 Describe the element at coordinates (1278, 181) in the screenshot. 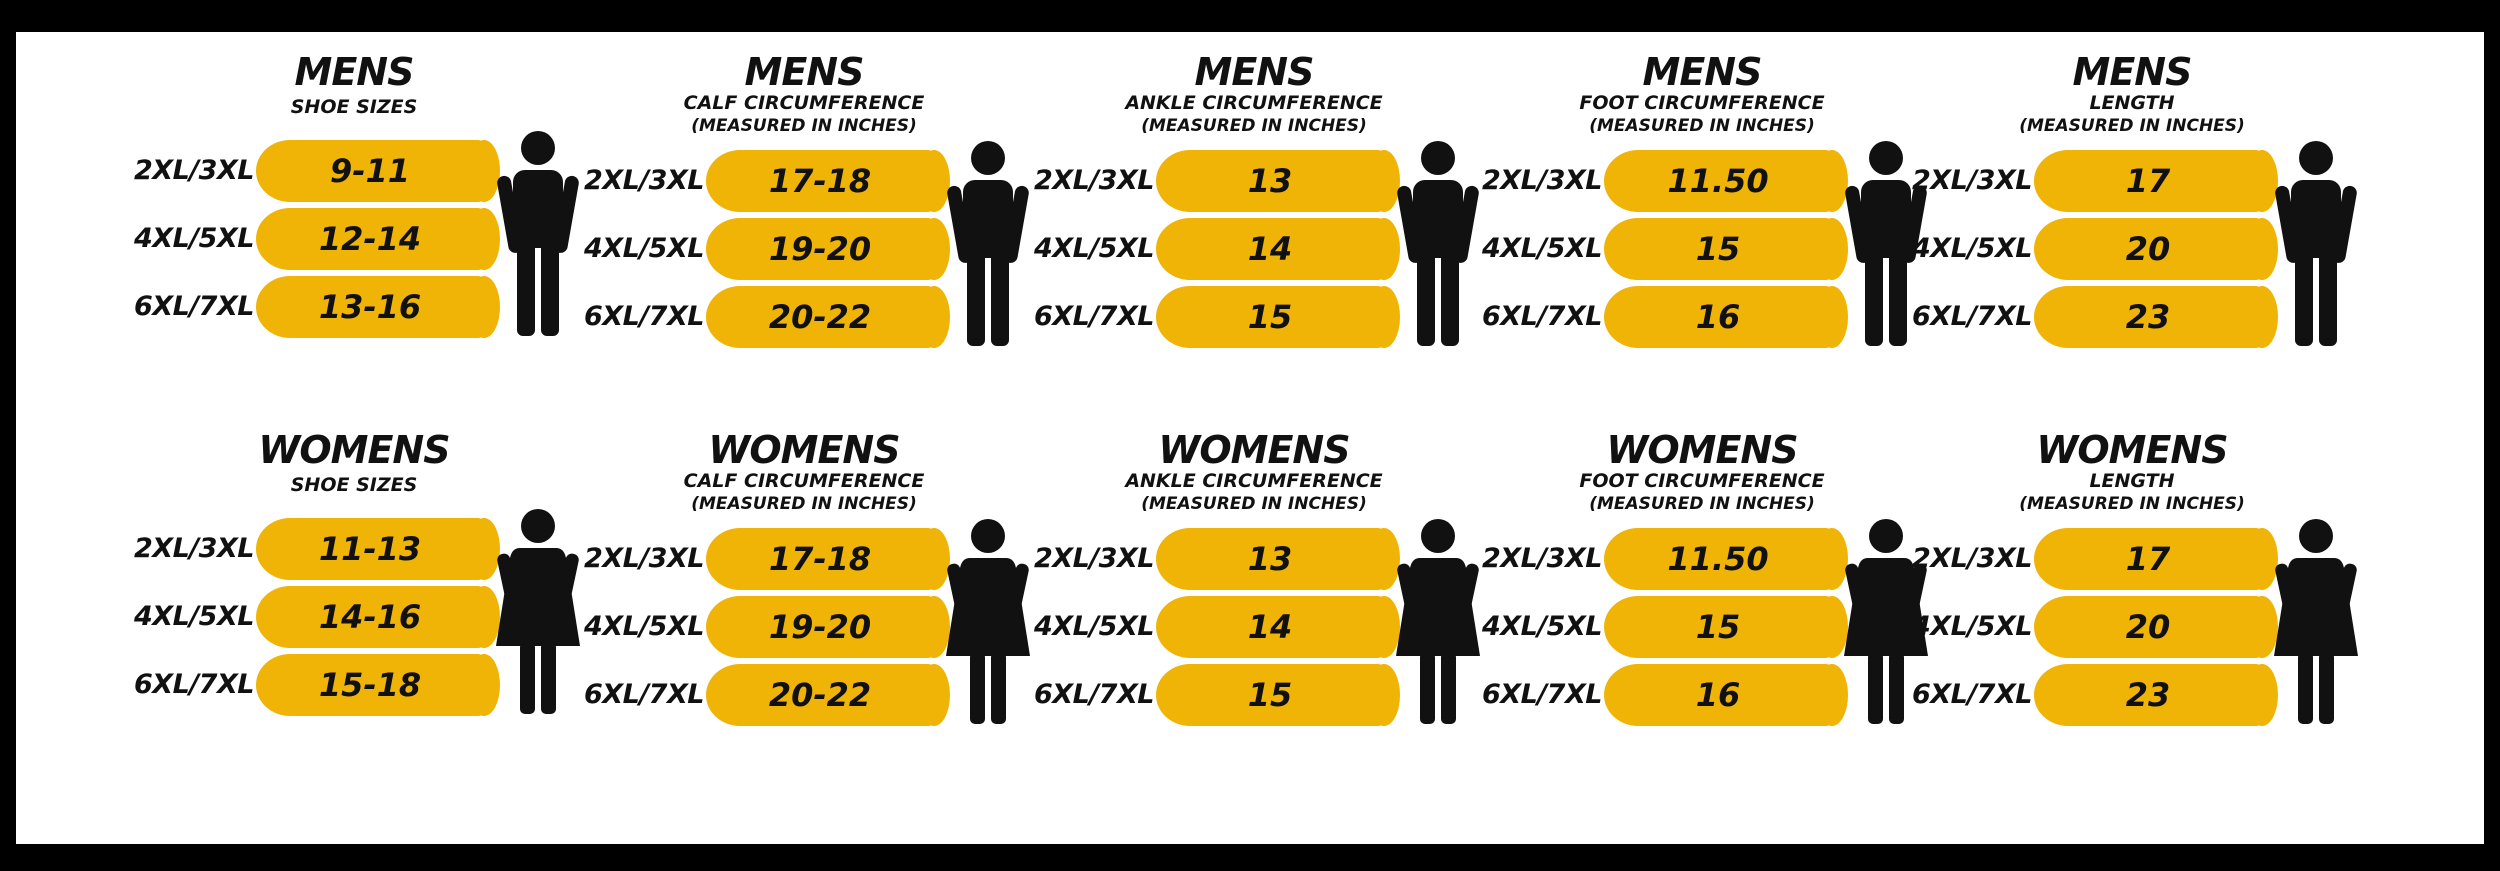

I see `measurement-bar: 13` at that location.